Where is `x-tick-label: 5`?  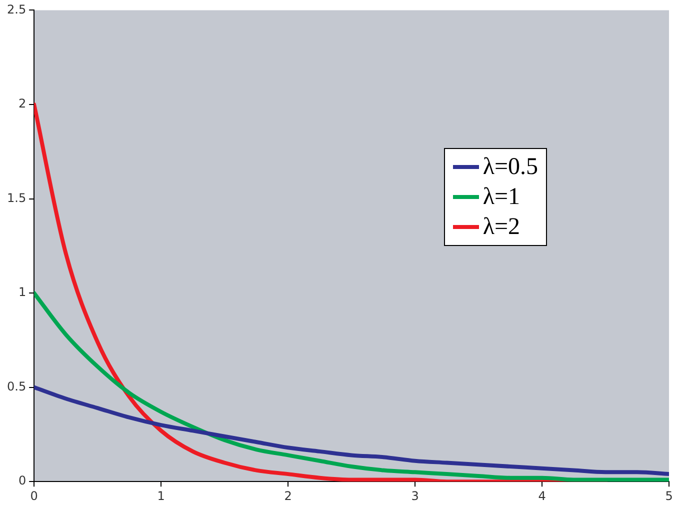 x-tick-label: 5 is located at coordinates (669, 495).